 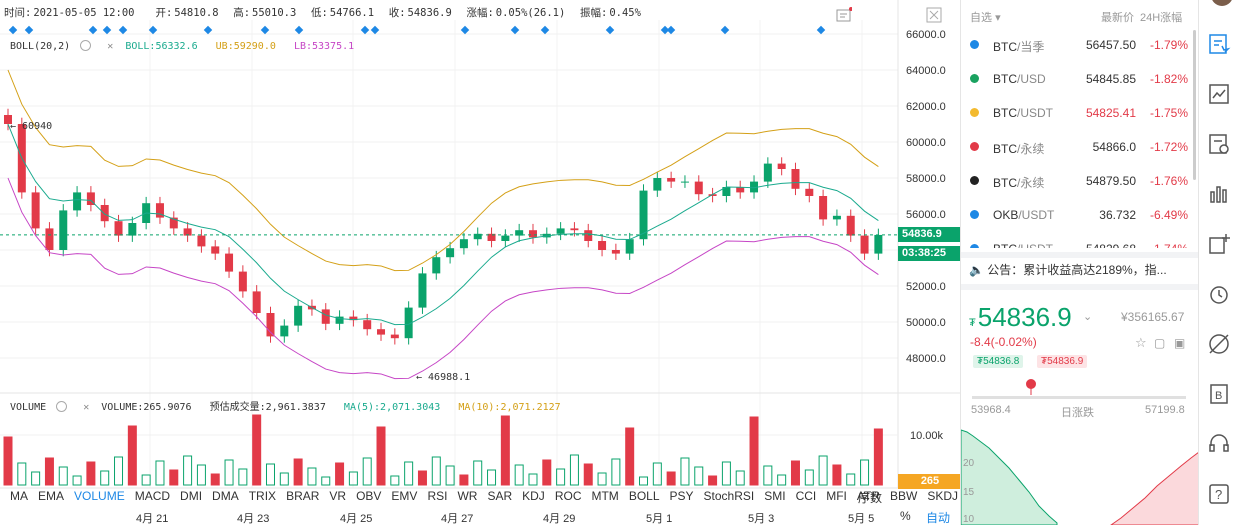 What do you see at coordinates (1160, 343) in the screenshot?
I see `chat-icon: ▢` at bounding box center [1160, 343].